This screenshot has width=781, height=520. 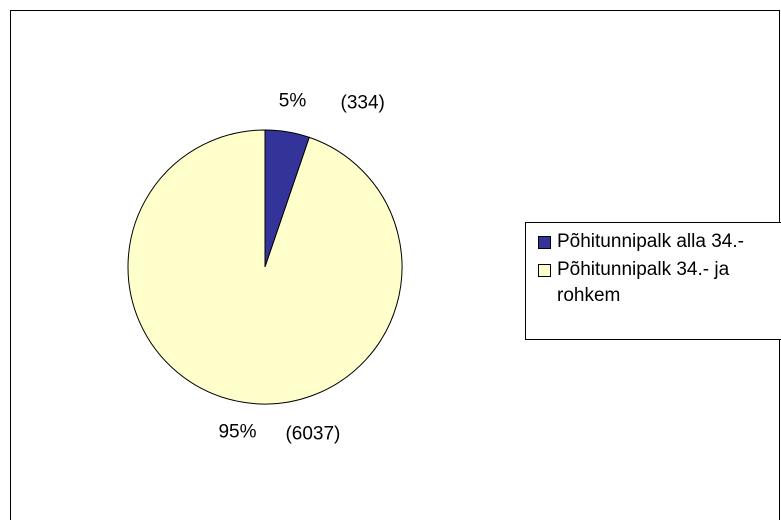 What do you see at coordinates (643, 282) in the screenshot?
I see `legend-label: Põhitunnipalk 34.- ja rohkem` at bounding box center [643, 282].